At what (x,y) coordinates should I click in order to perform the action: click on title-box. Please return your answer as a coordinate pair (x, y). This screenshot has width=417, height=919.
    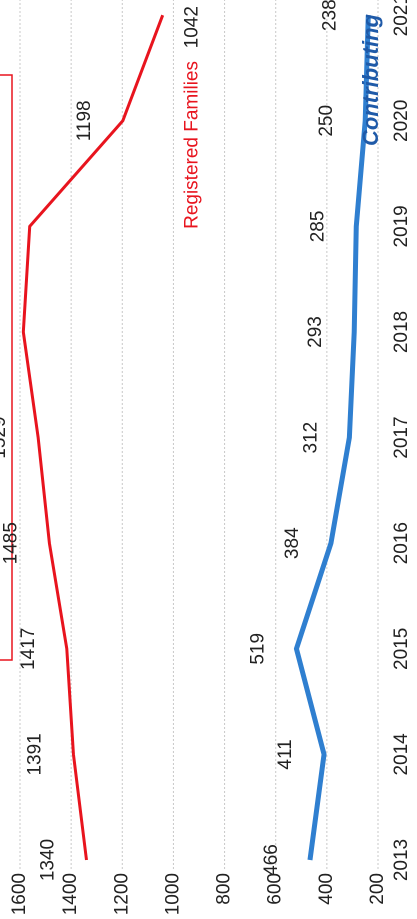
    Looking at the image, I should click on (6, 367).